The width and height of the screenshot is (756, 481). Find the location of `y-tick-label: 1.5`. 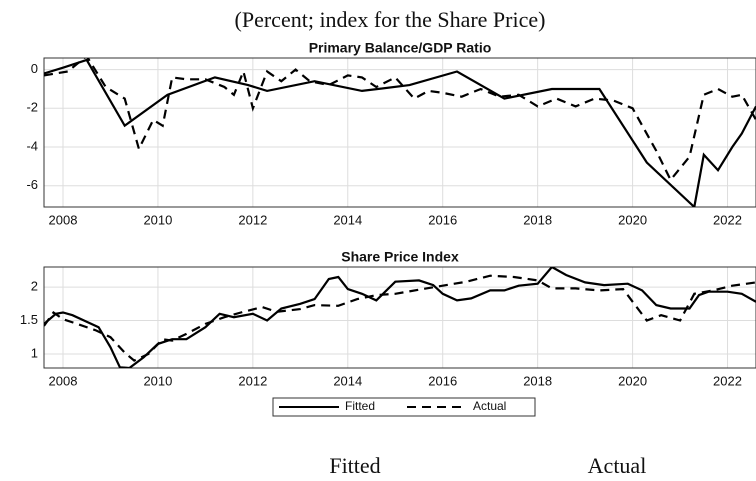

y-tick-label: 1.5 is located at coordinates (29, 319).